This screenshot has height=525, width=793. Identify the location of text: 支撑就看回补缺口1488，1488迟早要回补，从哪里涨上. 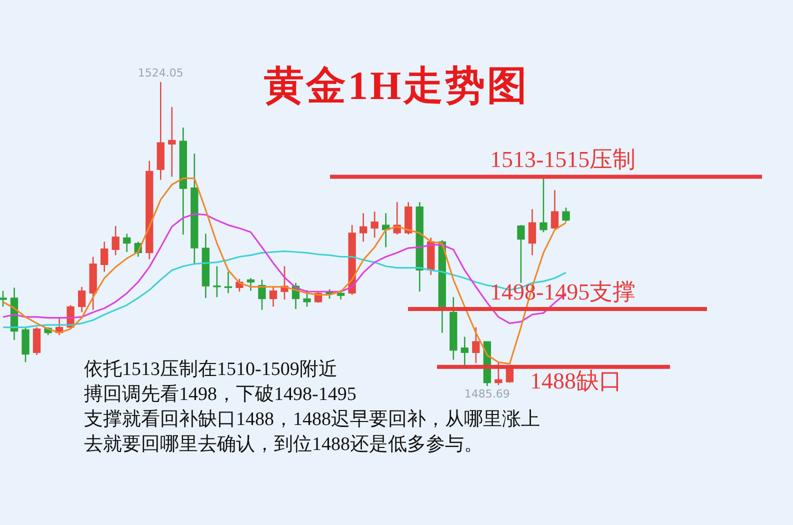
(312, 420).